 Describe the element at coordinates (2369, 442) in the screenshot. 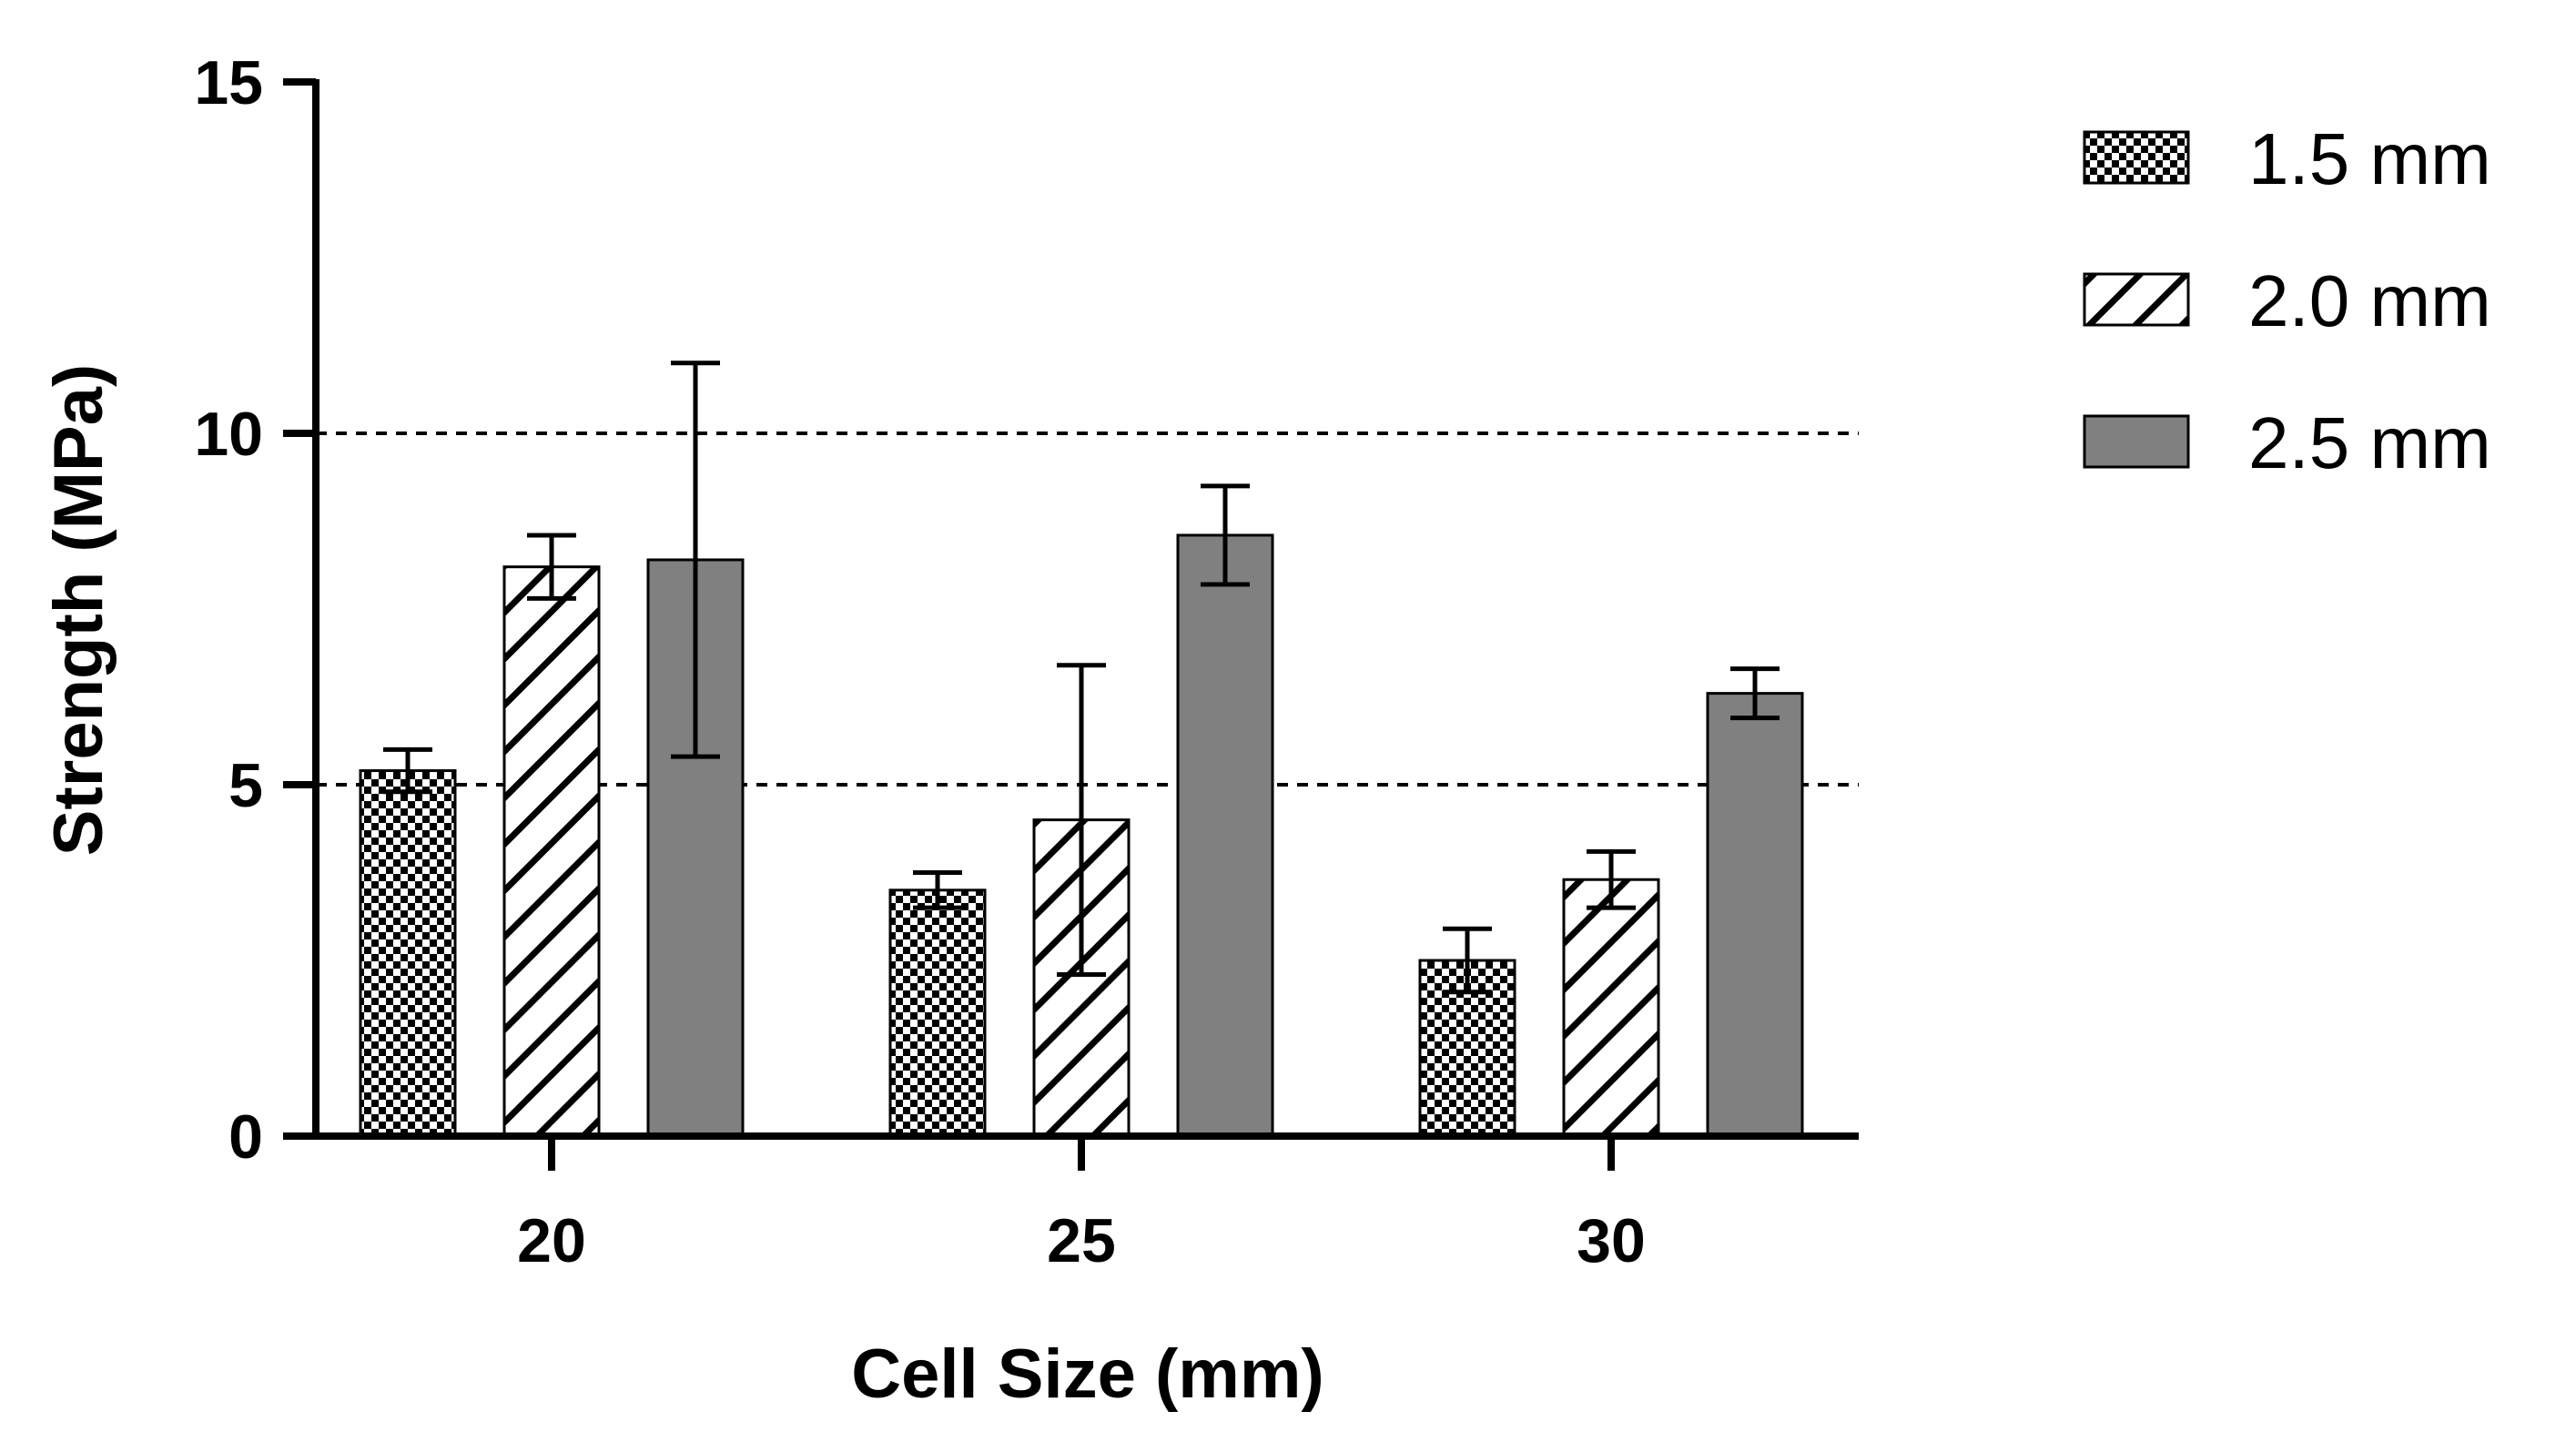

I see `legend-label: 2.5 mm` at that location.